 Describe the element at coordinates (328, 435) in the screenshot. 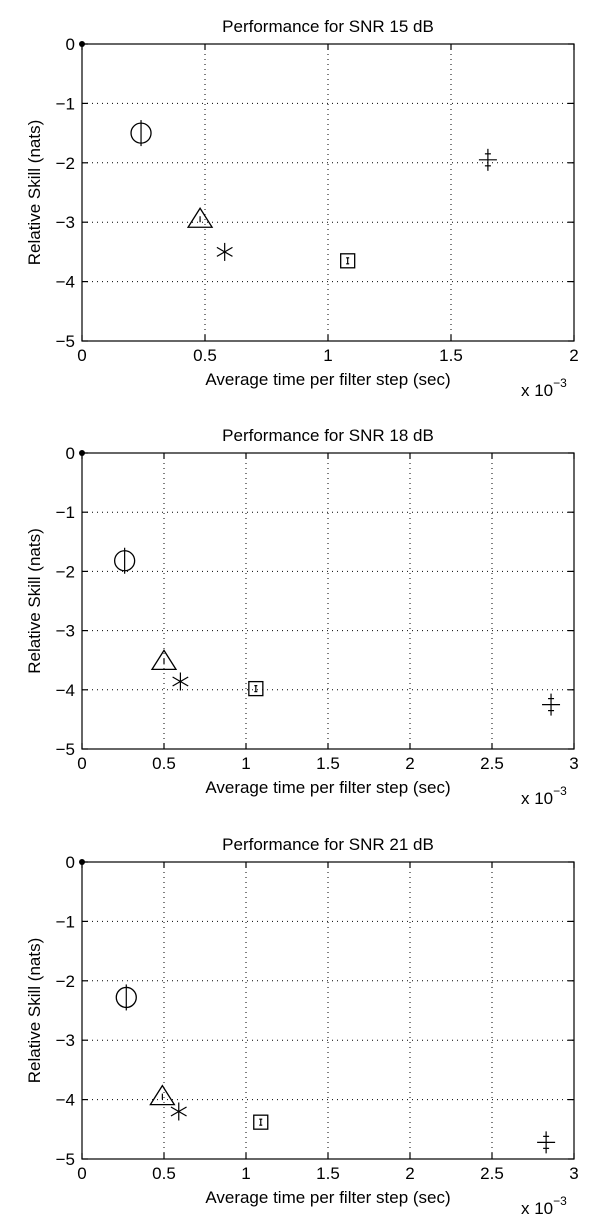

I see `chart-title: Performance for SNR 18 dB` at that location.